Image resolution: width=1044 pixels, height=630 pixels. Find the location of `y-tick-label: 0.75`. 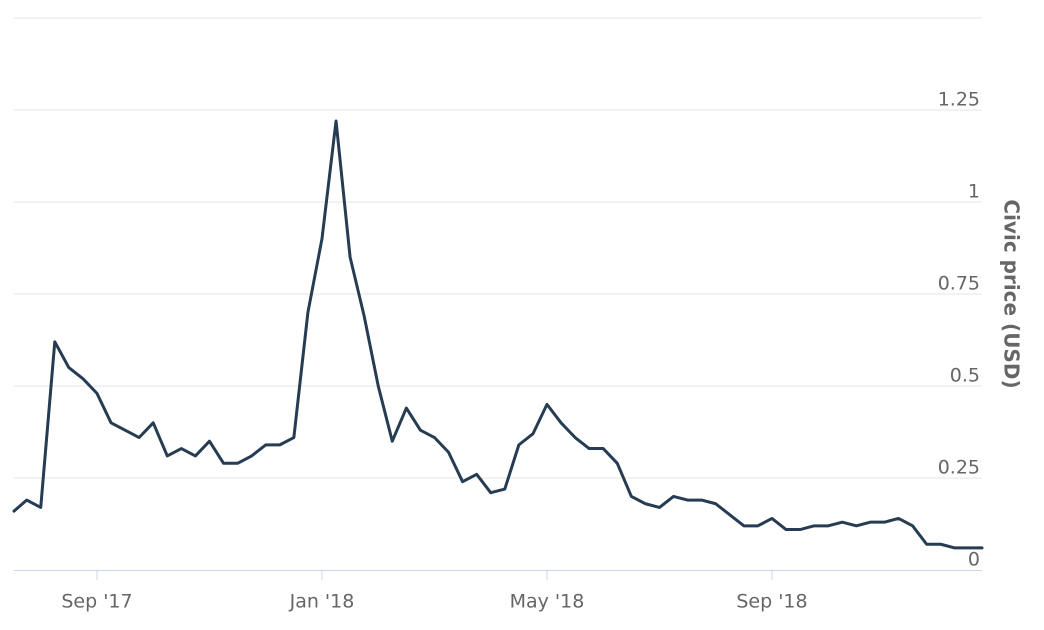

y-tick-label: 0.75 is located at coordinates (959, 284).